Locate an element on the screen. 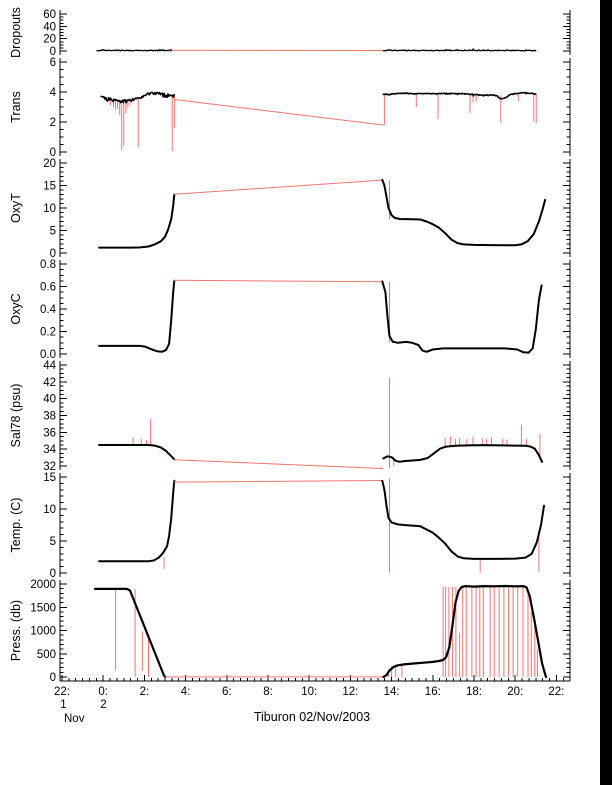 Image resolution: width=612 pixels, height=785 pixels. y-axis-title-sal78: Sal78 (psu) is located at coordinates (16, 416).